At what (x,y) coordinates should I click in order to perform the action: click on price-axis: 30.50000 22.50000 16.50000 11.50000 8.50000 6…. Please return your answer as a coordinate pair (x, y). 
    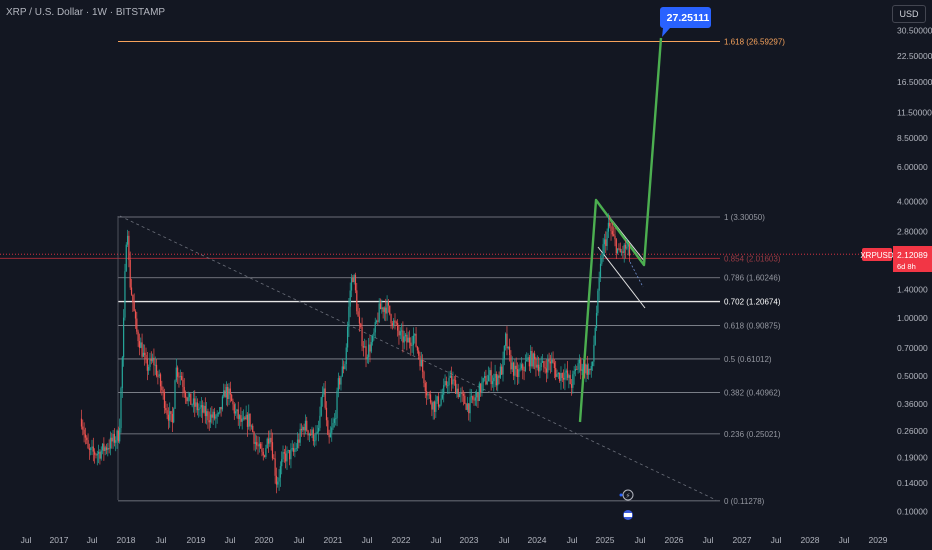
    Looking at the image, I should click on (914, 271).